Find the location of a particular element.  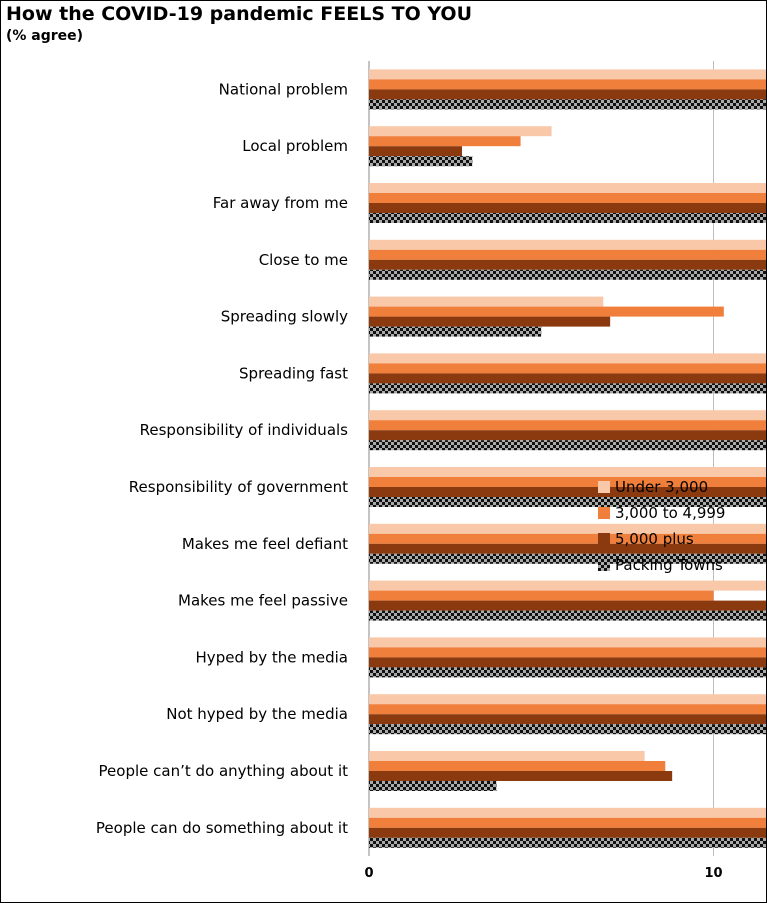

chart-subtitle: (% agree) is located at coordinates (45, 36).